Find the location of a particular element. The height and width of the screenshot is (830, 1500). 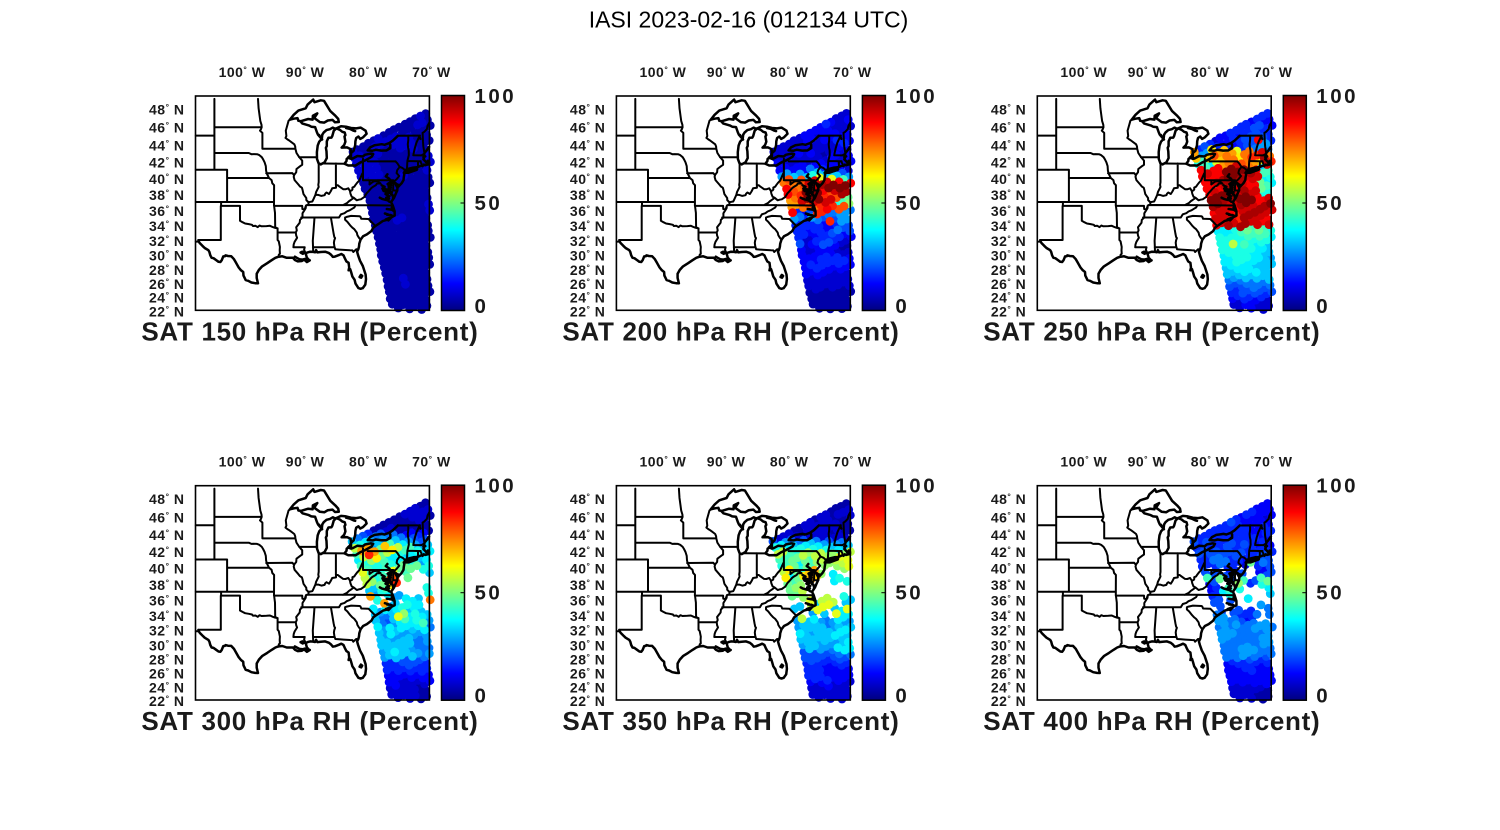

svg-text: SAT 350 hPa RH (Percent) is located at coordinates (730, 721).